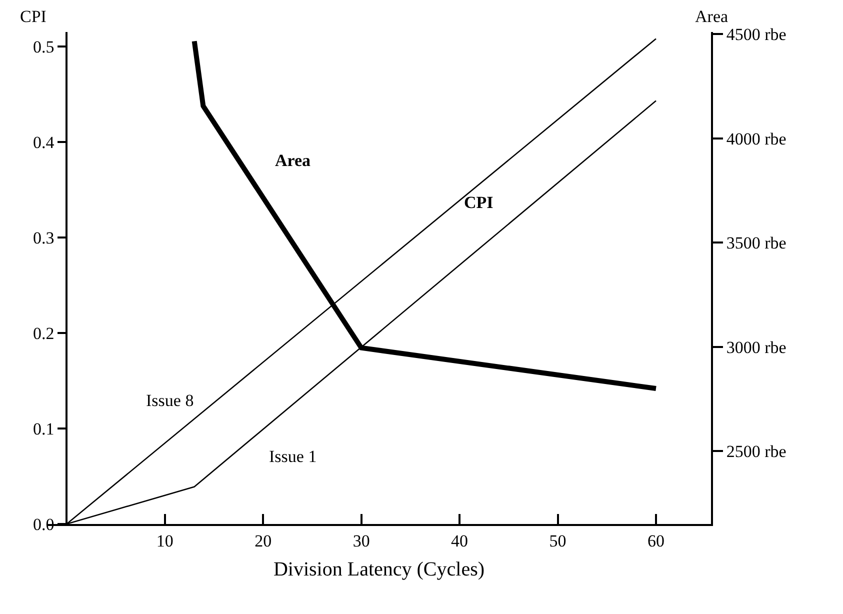 Image resolution: width=843 pixels, height=614 pixels. Describe the element at coordinates (756, 138) in the screenshot. I see `y2-tick-label: 4000 rbe` at that location.